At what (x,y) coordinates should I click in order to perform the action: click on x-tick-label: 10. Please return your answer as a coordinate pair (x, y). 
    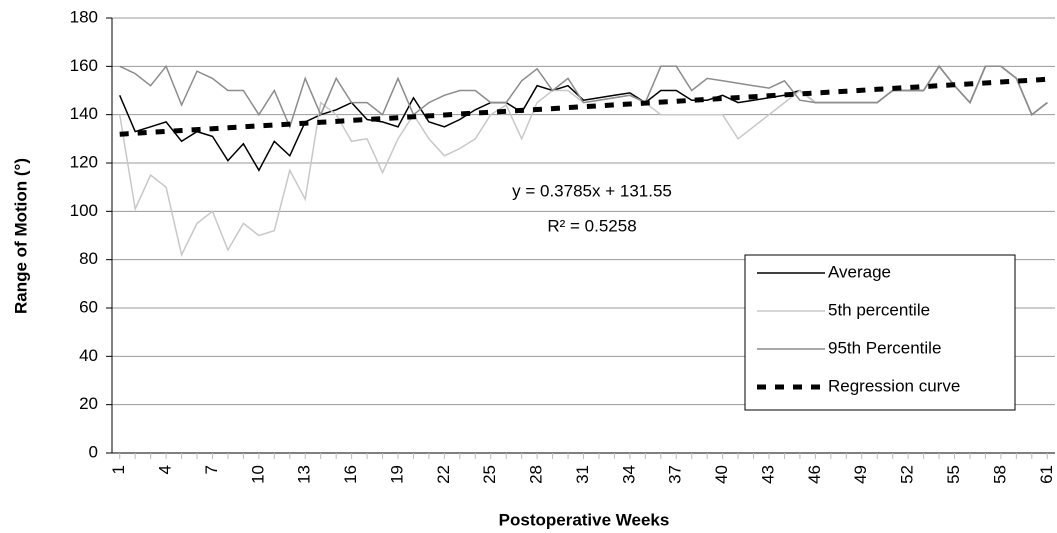
    Looking at the image, I should click on (257, 474).